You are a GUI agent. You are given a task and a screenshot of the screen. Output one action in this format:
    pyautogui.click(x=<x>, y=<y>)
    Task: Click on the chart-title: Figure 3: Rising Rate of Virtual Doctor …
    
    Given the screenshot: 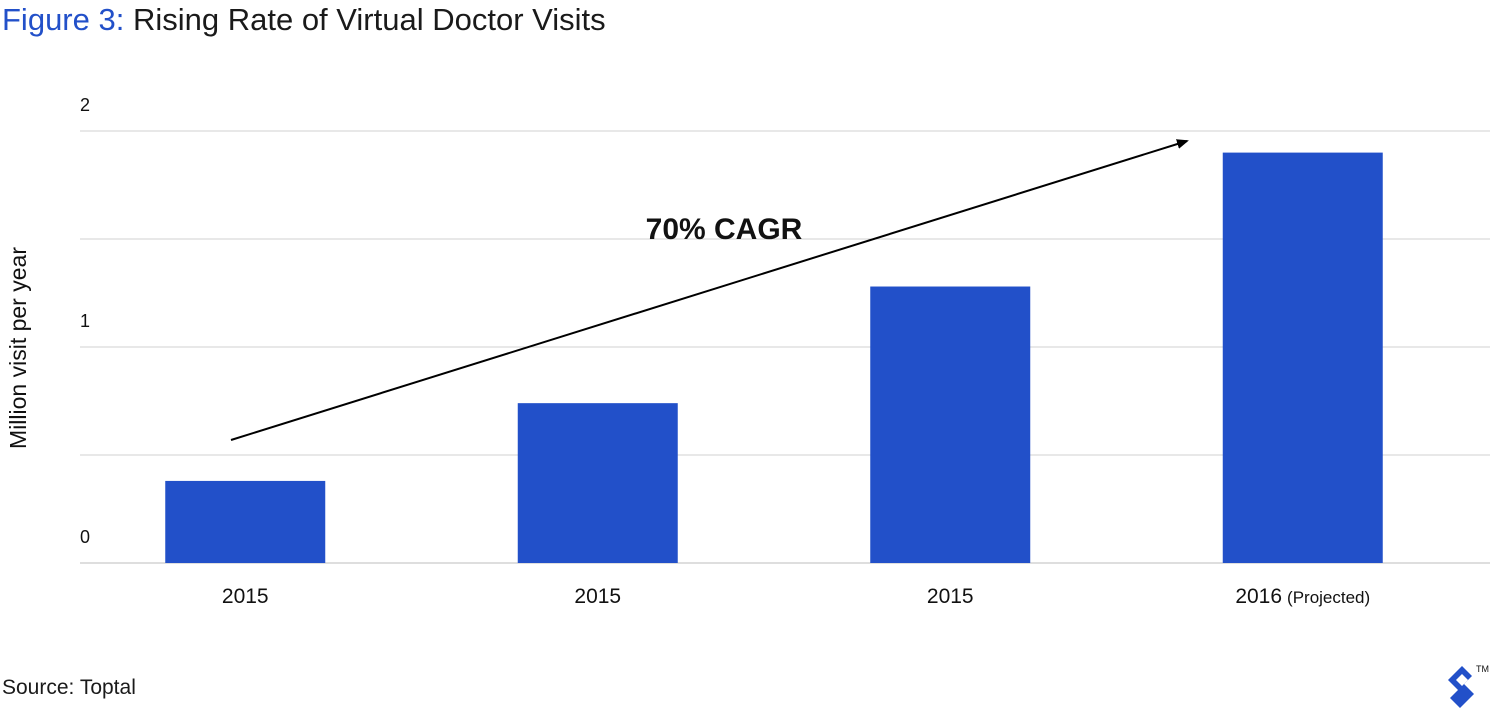 What is the action you would take?
    pyautogui.click(x=304, y=20)
    